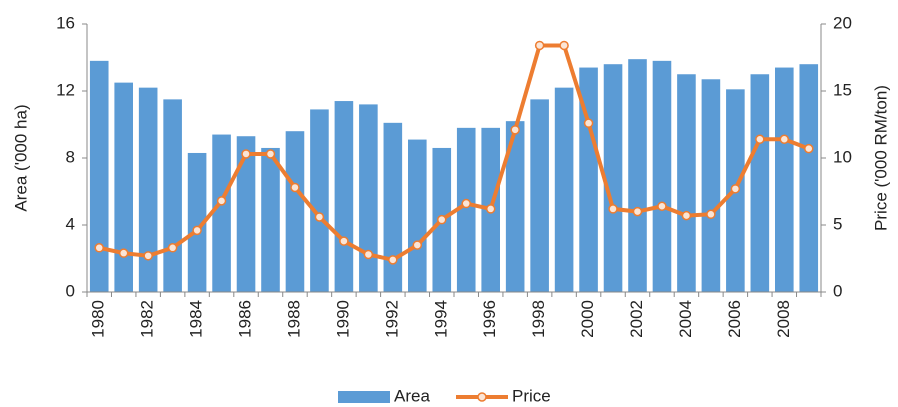  I want to click on y-tick-label: 16, so click(65, 22).